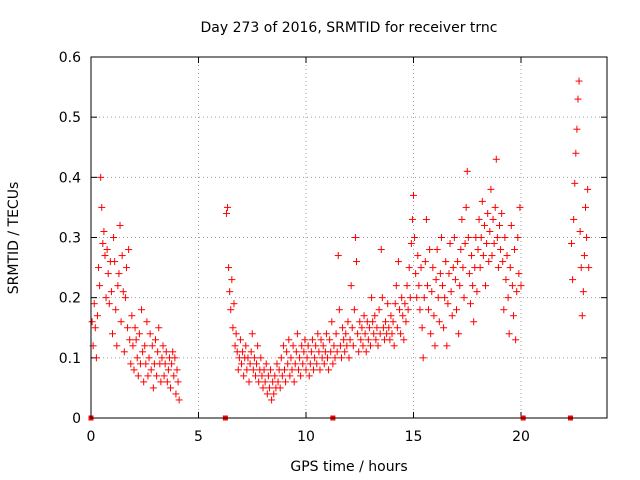 This screenshot has width=640, height=480. Describe the element at coordinates (14, 238) in the screenshot. I see `y-axis-label: SRMTID / TECUs` at that location.